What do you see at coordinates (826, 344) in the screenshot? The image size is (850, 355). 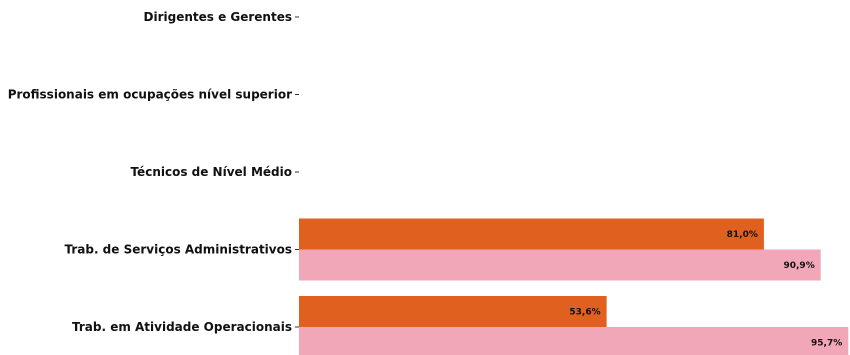 I see `data-label-trab-em-atividade-operacionais-series-2: 95,7%` at bounding box center [826, 344].